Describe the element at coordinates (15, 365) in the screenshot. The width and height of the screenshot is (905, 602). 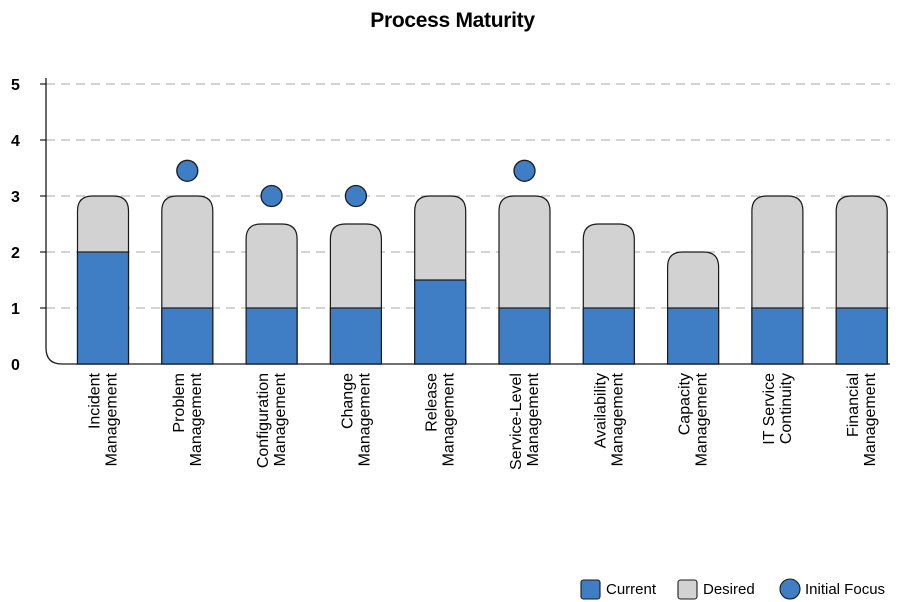
I see `y-tick-label: 0` at that location.